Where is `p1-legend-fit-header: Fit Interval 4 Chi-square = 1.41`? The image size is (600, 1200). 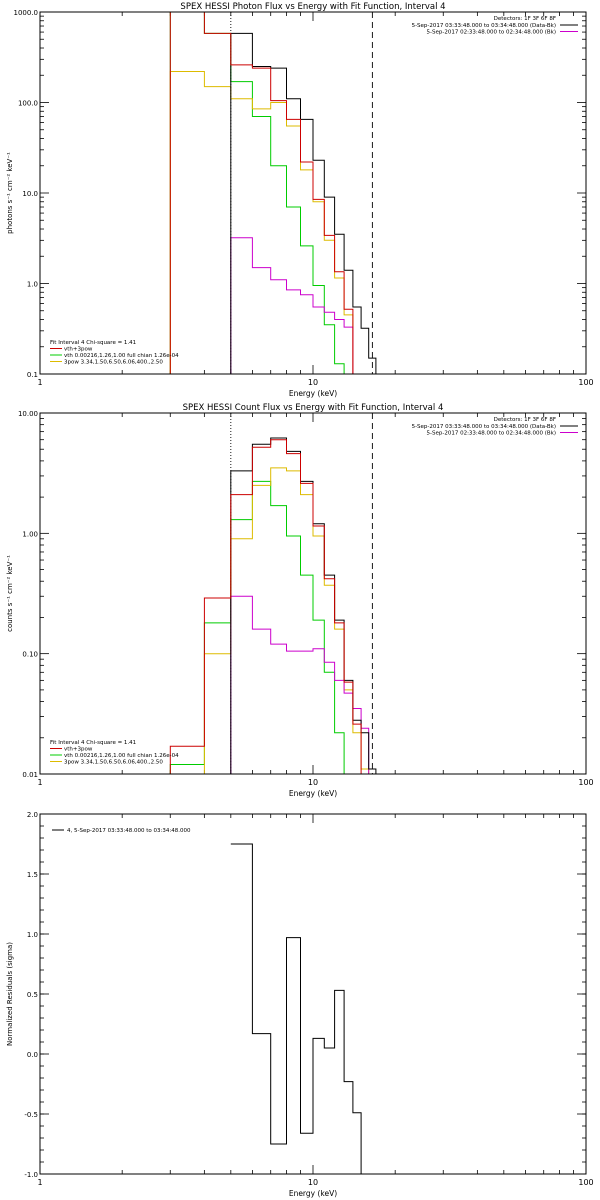
p1-legend-fit-header: Fit Interval 4 Chi-square = 1.41 is located at coordinates (93, 743).